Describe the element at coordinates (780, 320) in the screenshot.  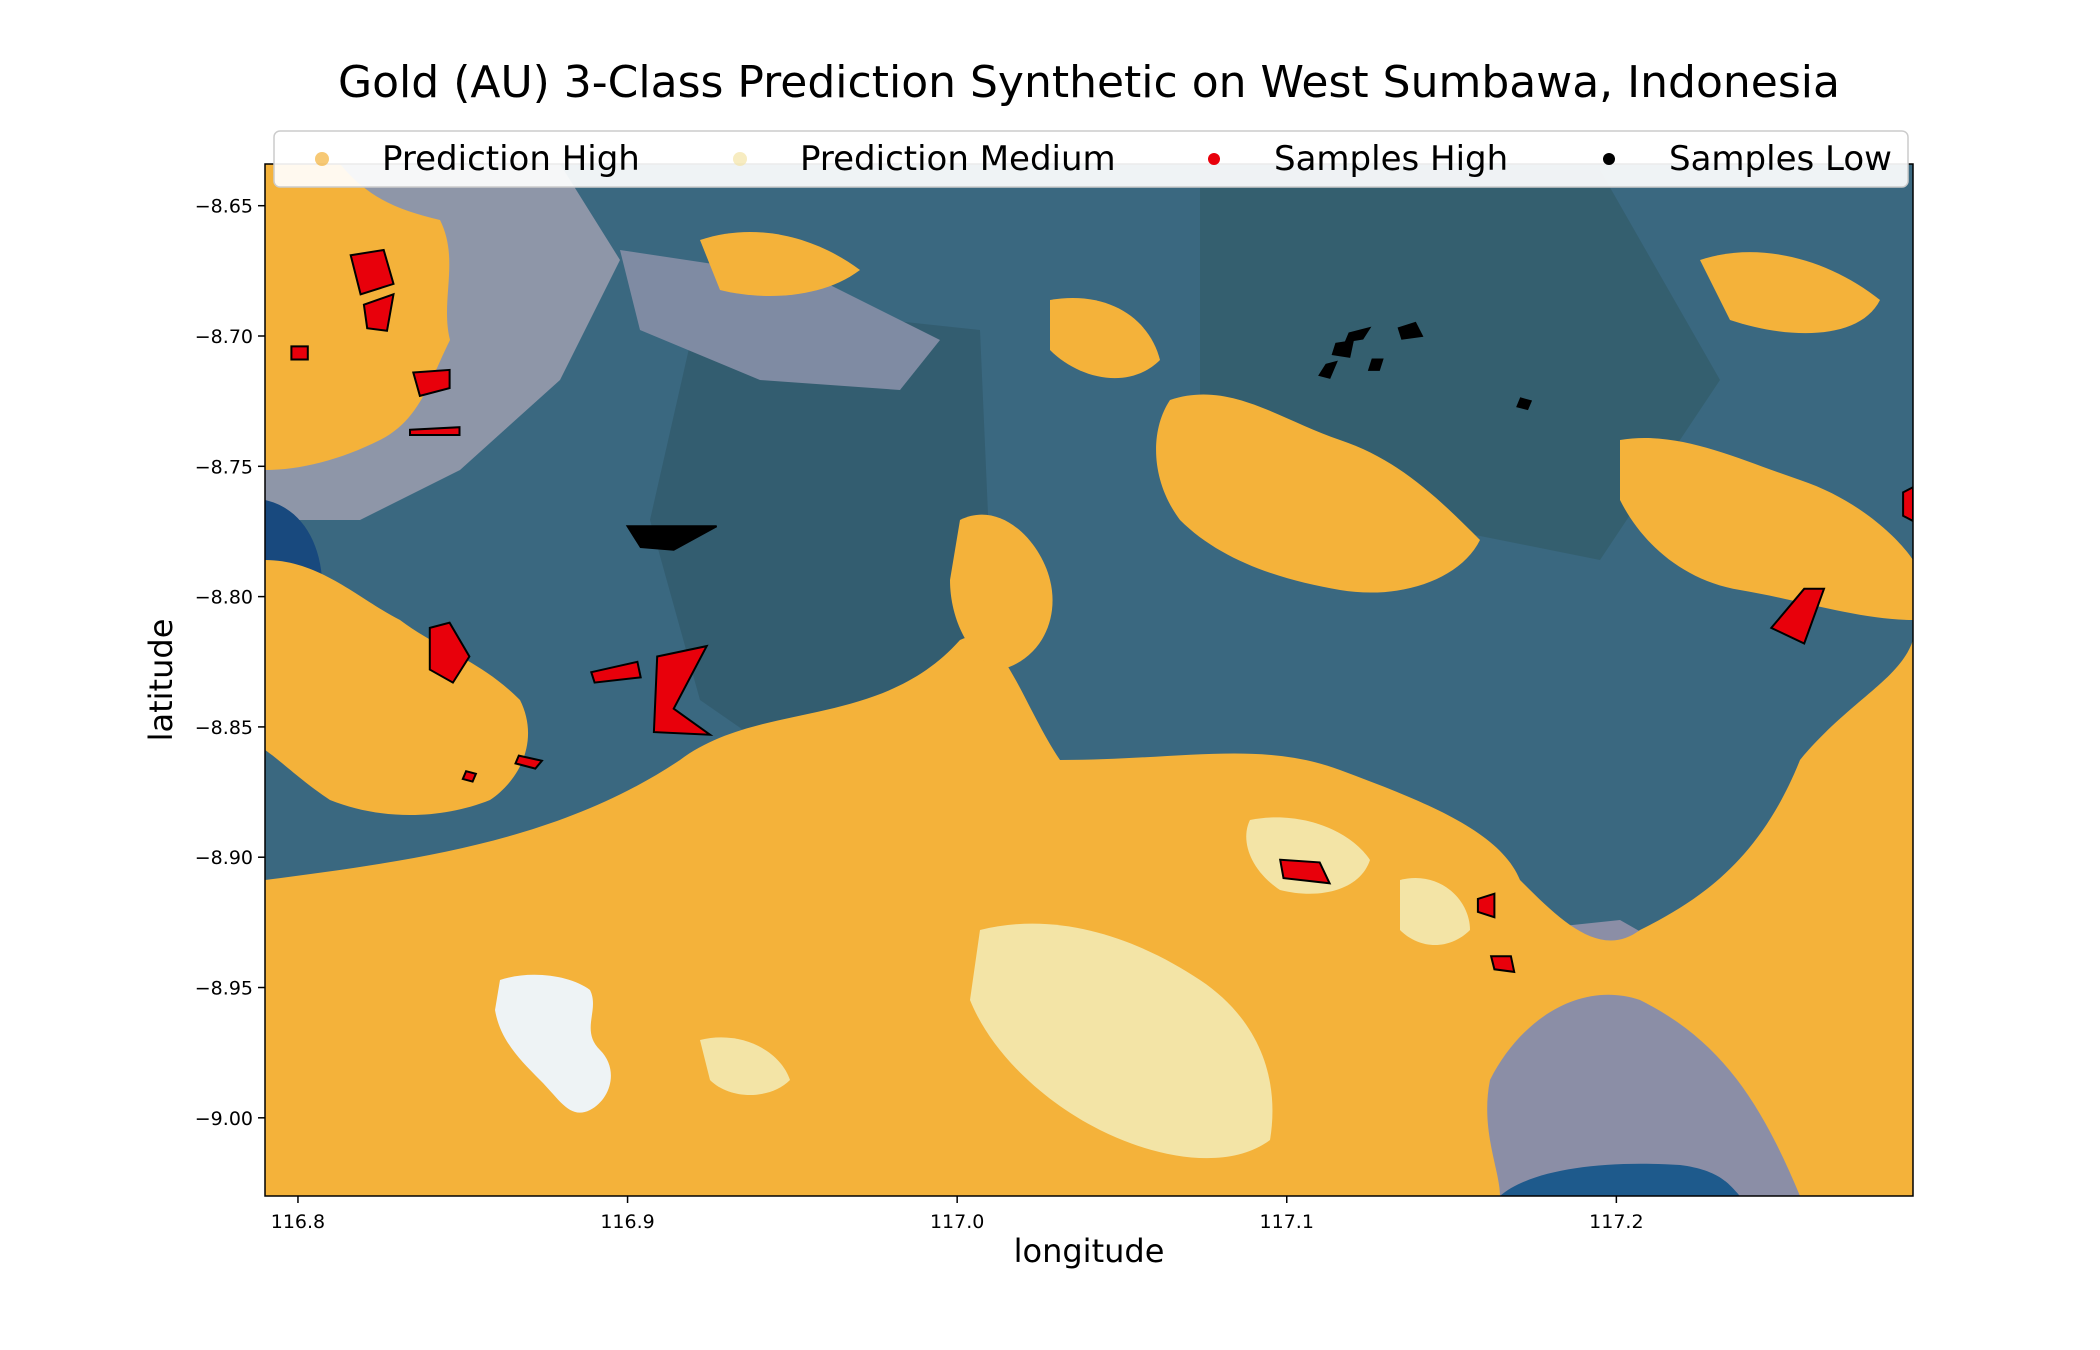
I see `river-valley` at that location.